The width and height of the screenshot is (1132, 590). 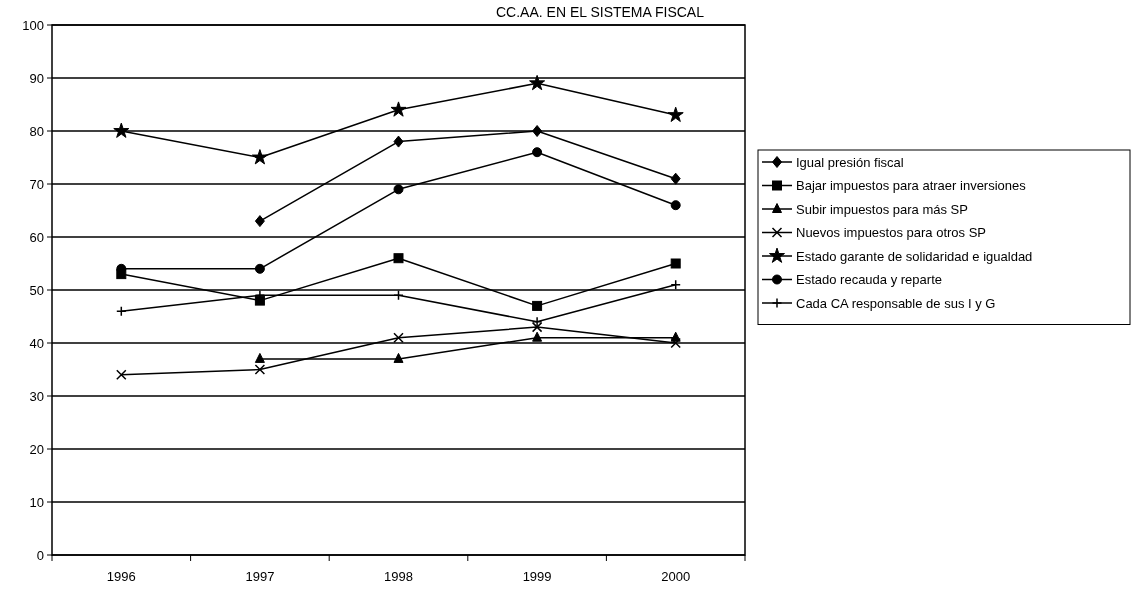 What do you see at coordinates (537, 576) in the screenshot?
I see `x-tick-label: 1999` at bounding box center [537, 576].